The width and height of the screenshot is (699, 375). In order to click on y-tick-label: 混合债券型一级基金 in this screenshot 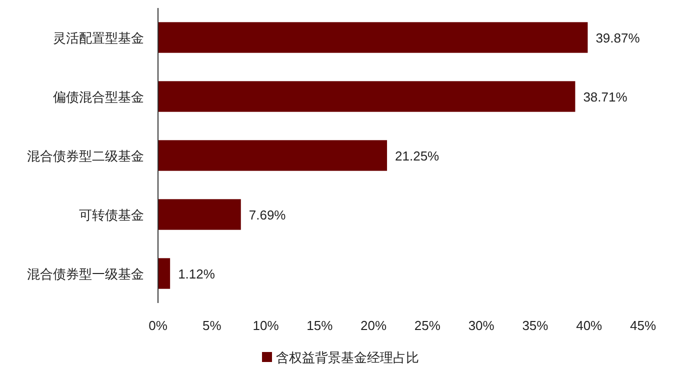, I will do `click(85, 274)`.